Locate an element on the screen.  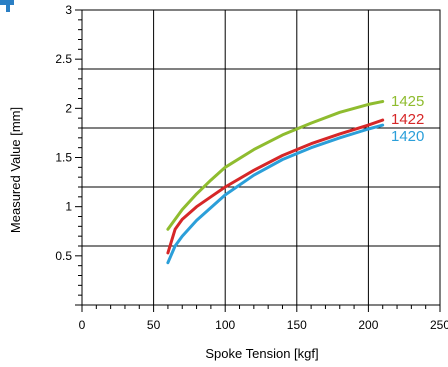
series-label-1422: 1422 is located at coordinates (407, 119).